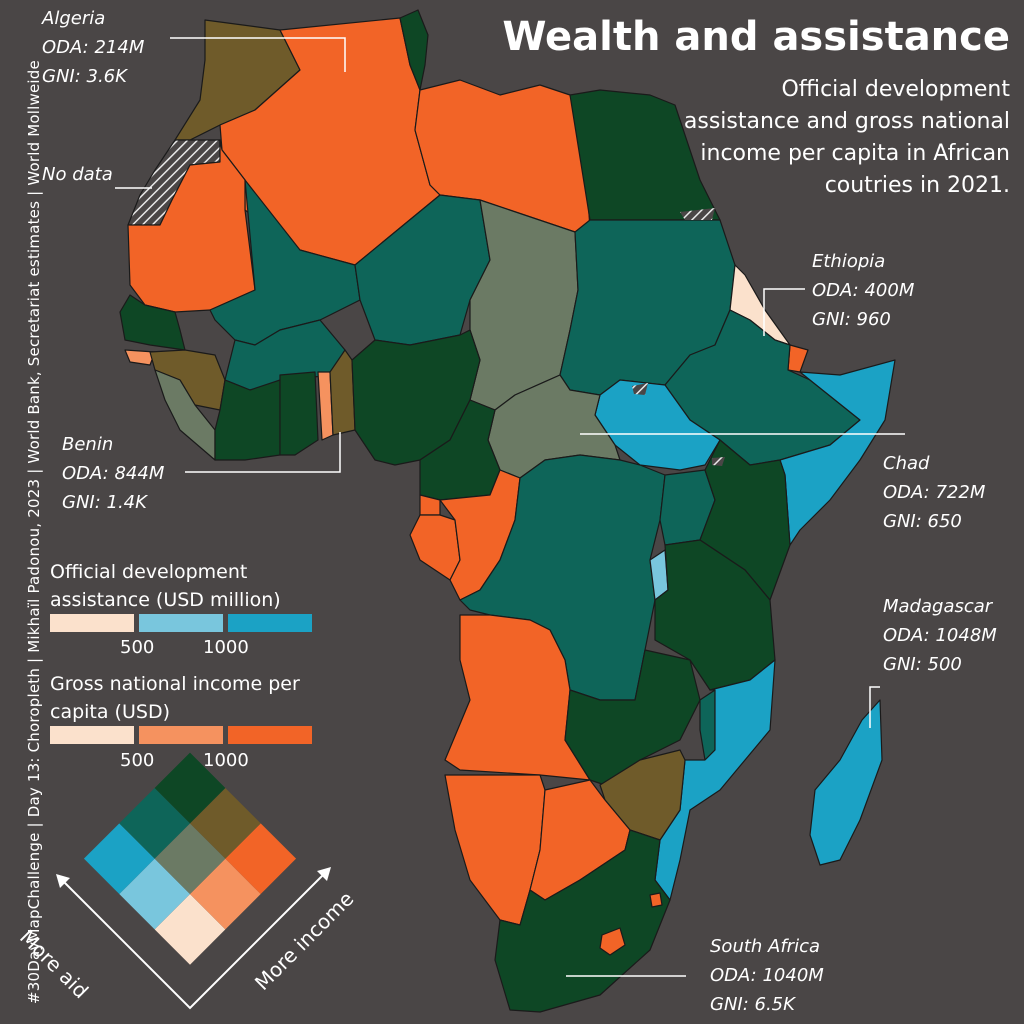 The image size is (1024, 1024). Describe the element at coordinates (851, 319) in the screenshot. I see `callout-ethiopia-gni: GNI: 960` at that location.